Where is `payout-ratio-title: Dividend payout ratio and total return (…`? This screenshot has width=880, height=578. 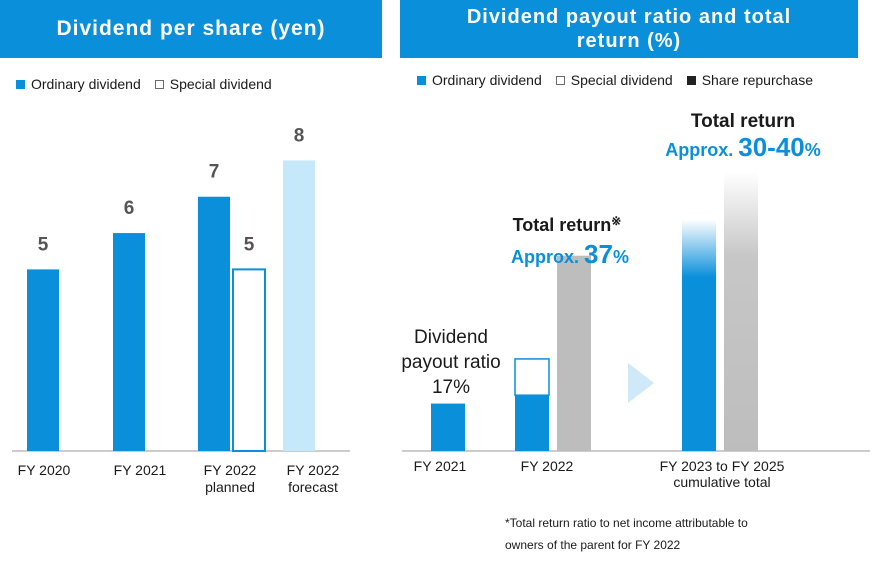
payout-ratio-title: Dividend payout ratio and total return (… is located at coordinates (629, 29).